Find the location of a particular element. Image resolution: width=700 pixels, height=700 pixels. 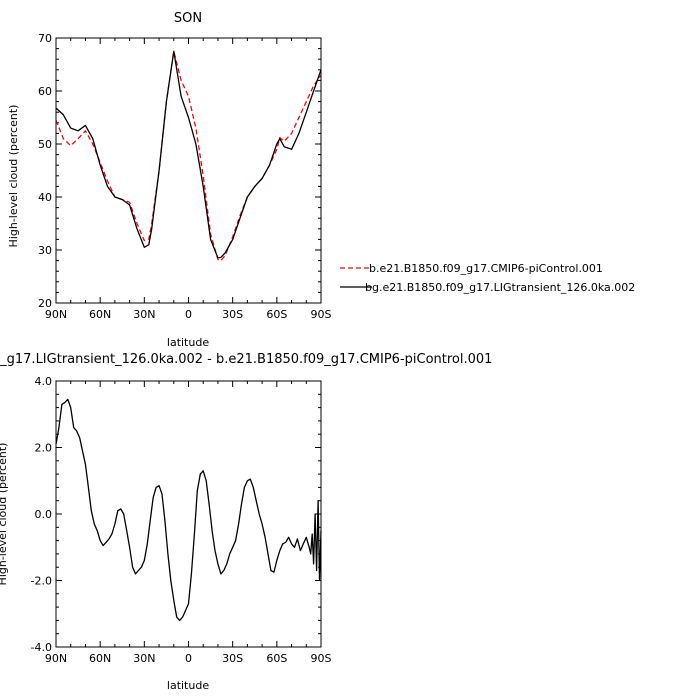

bottom-ytick-label: -2.0 is located at coordinates (41, 581).